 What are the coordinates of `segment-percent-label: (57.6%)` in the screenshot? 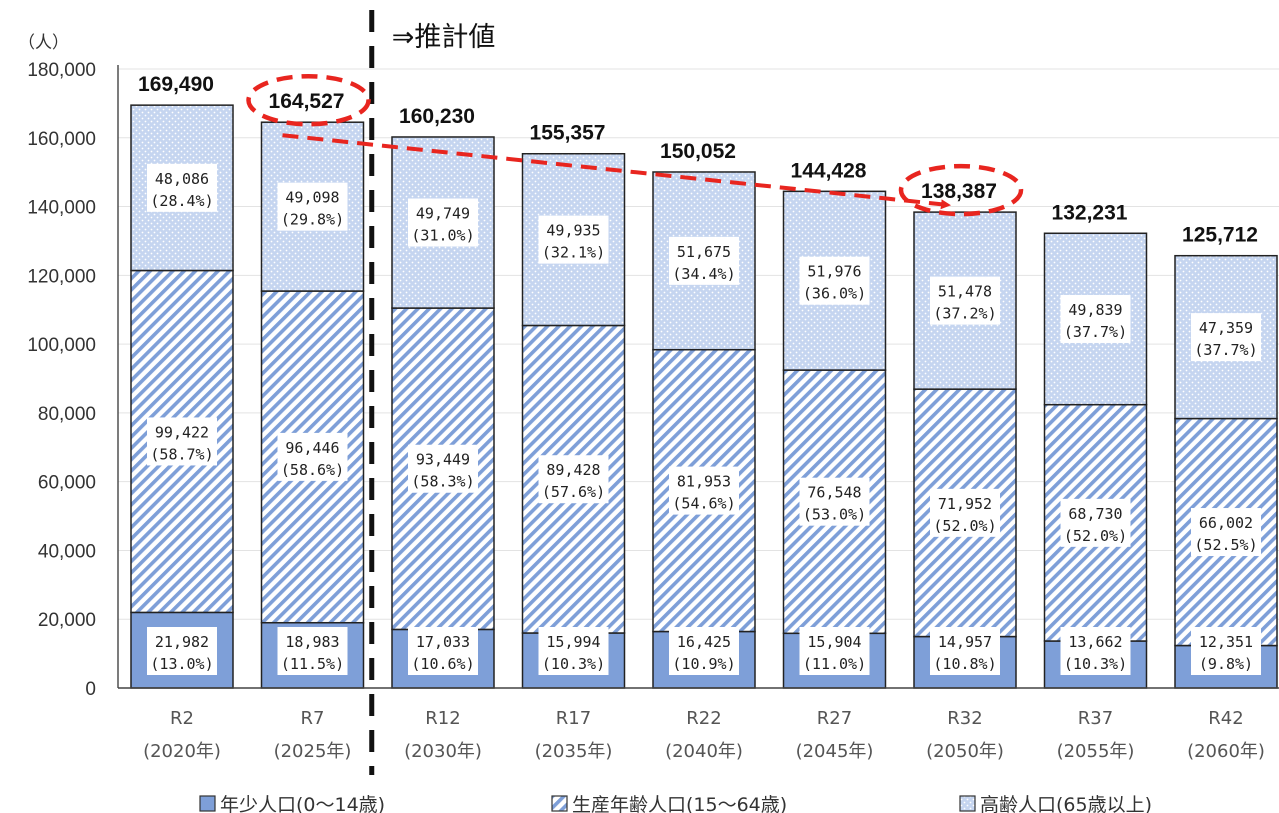 It's located at (573, 492).